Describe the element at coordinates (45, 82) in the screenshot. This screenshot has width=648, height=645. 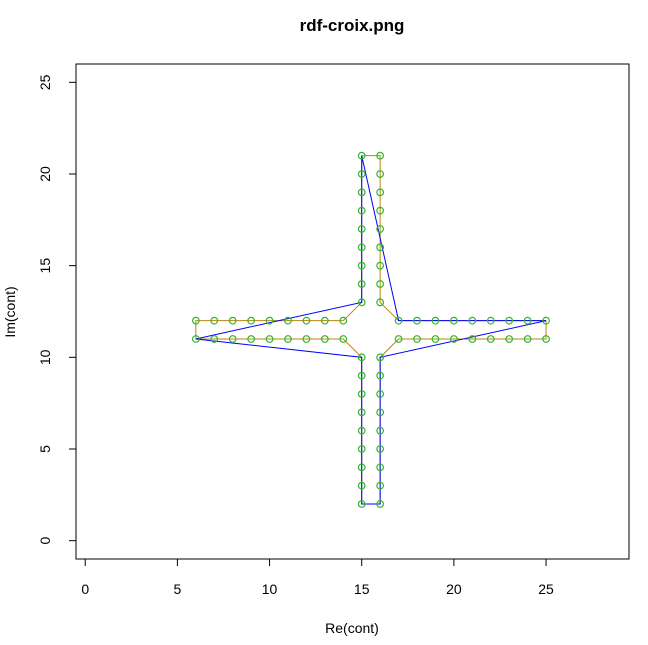
I see `y-tick-label: 25` at that location.